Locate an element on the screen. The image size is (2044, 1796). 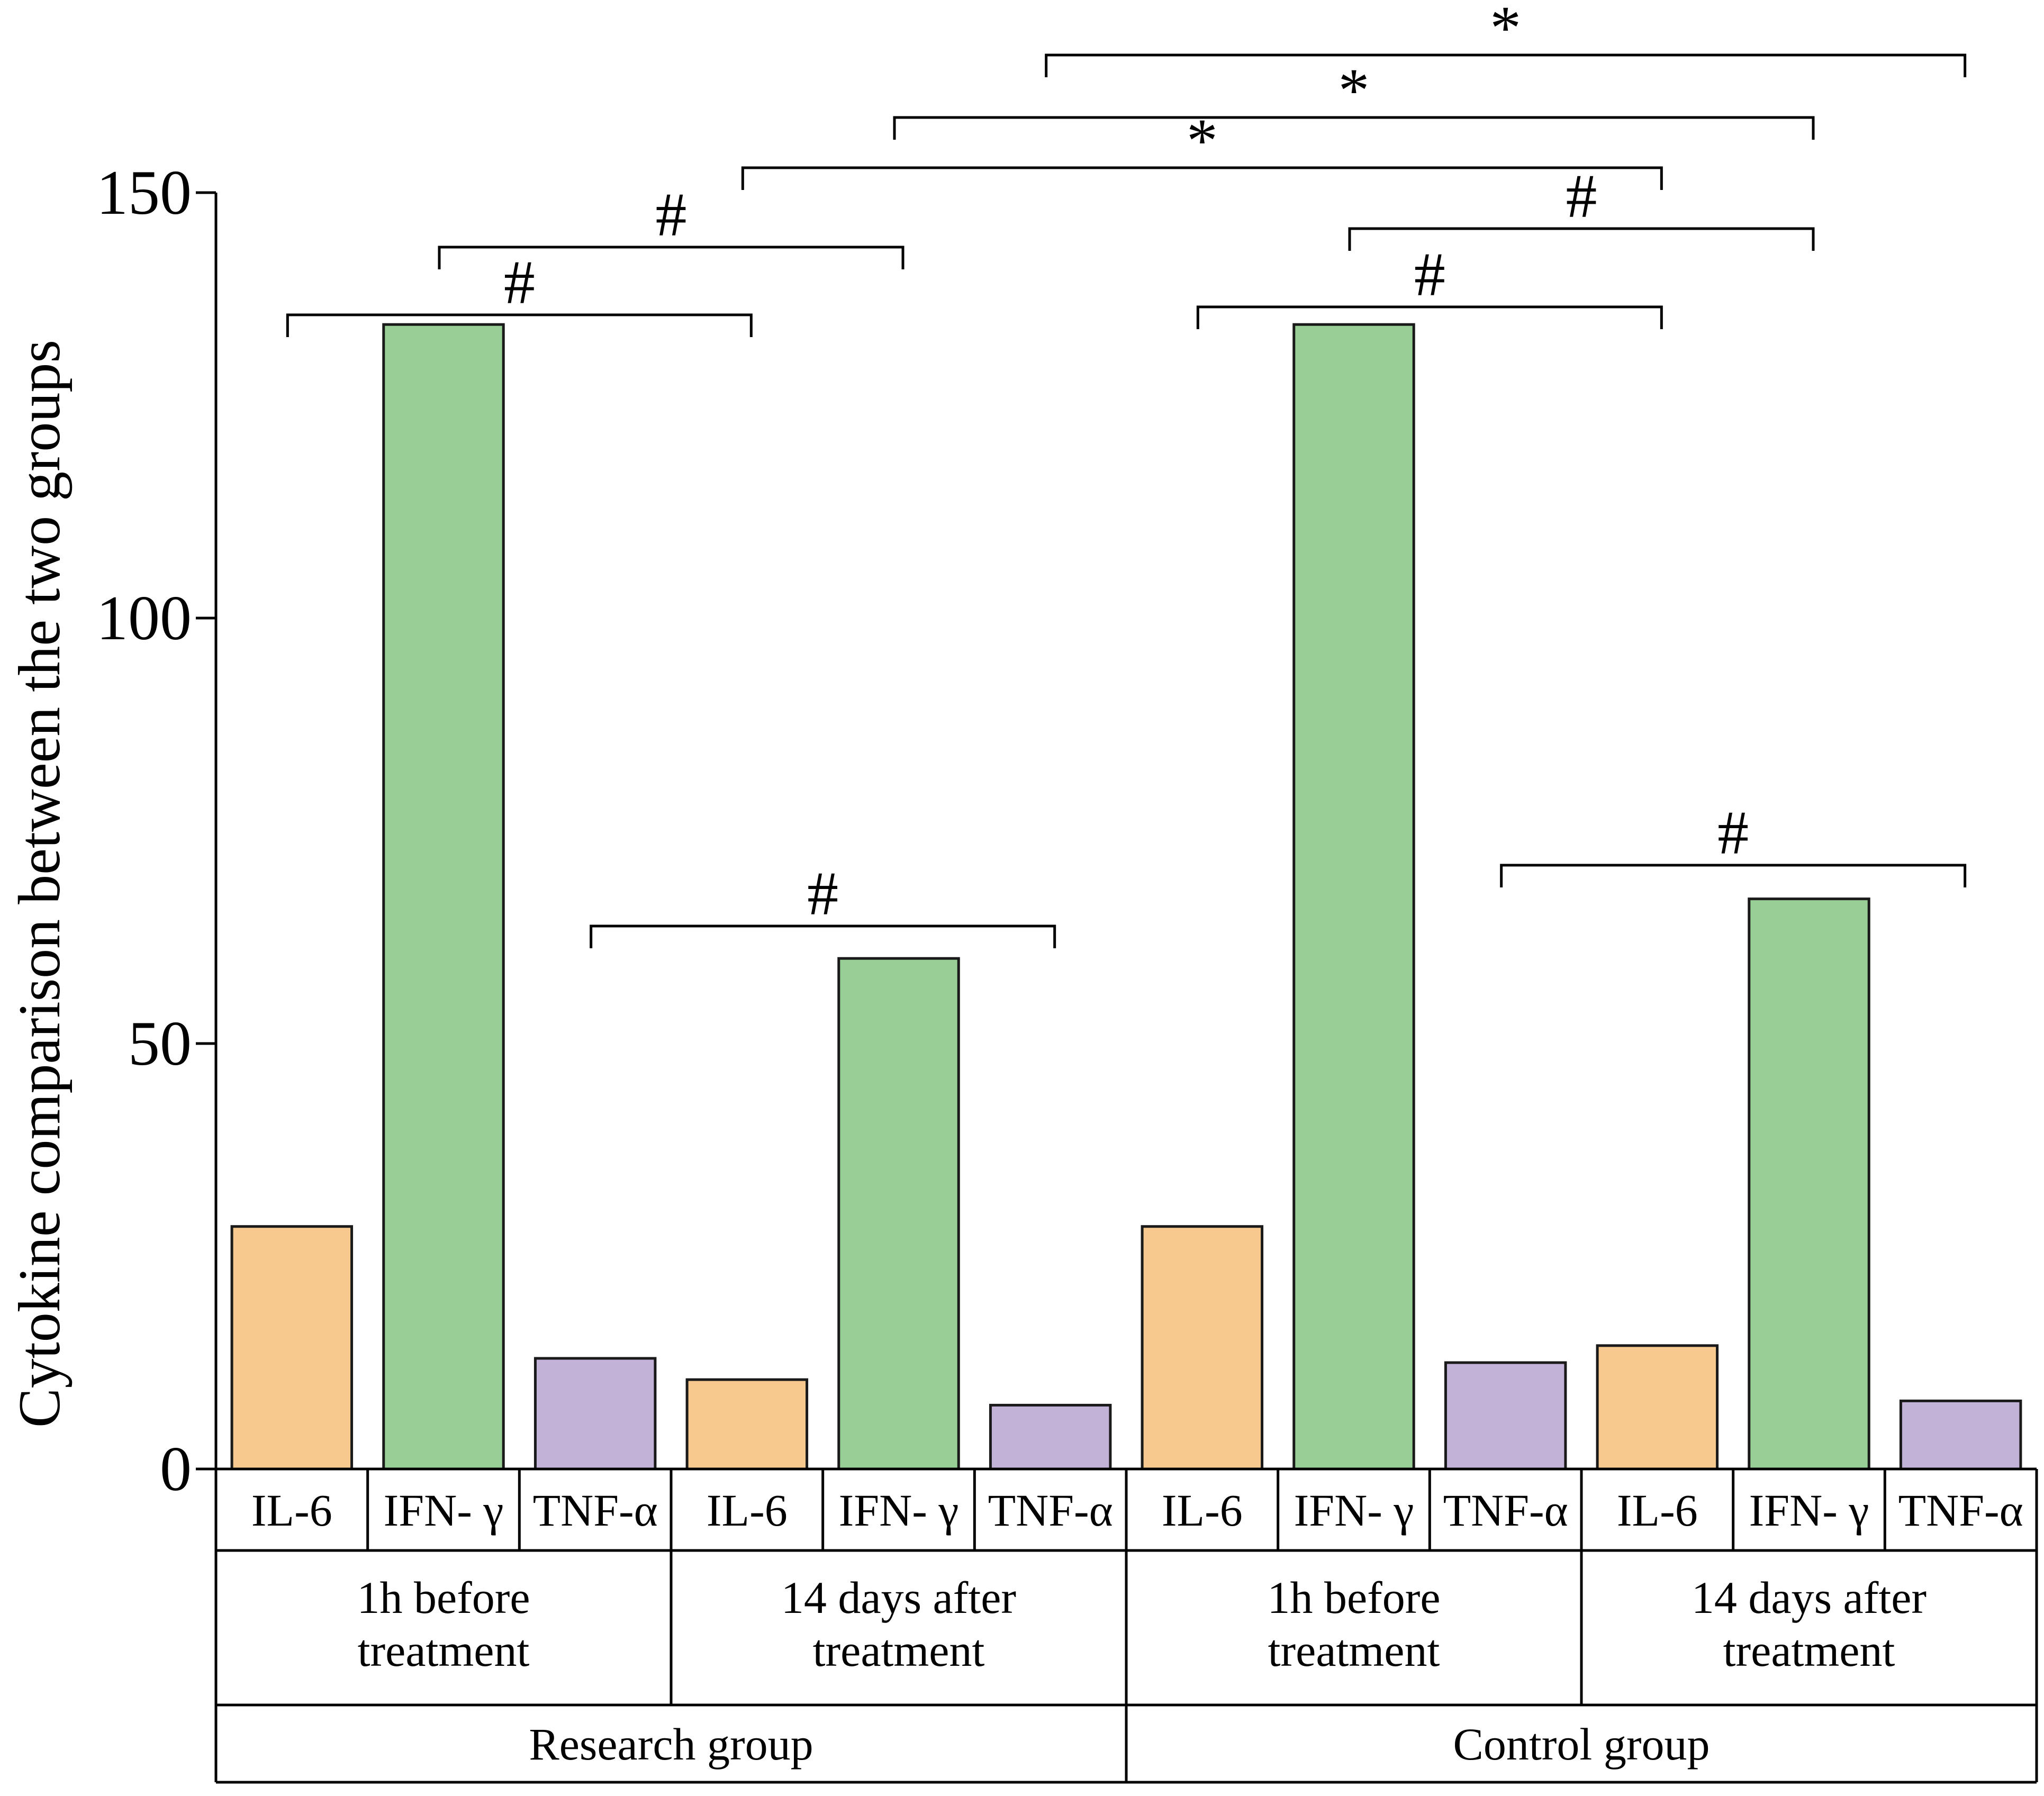
bar-ifn--1 is located at coordinates (443, 897).